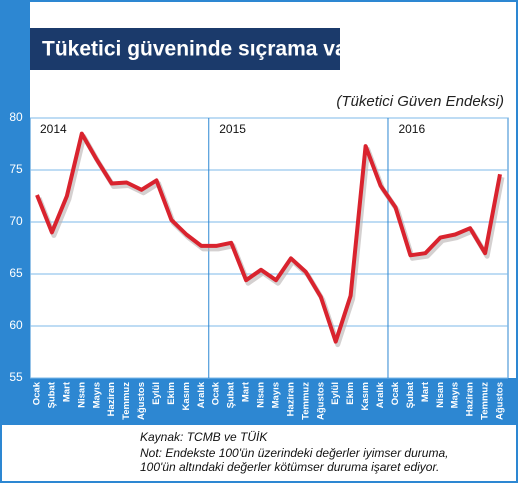  I want to click on y-tick-label: 75, so click(16, 169).